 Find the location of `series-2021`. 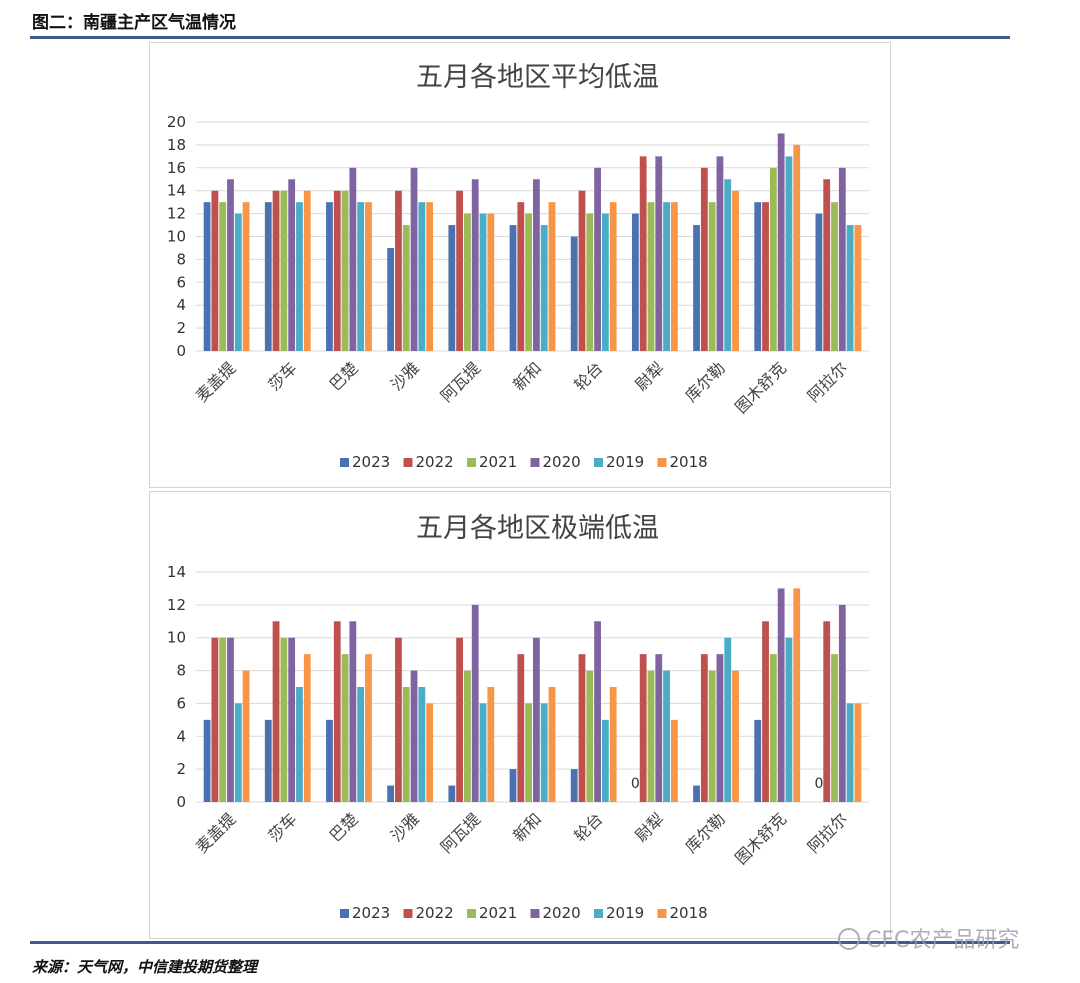

series-2021 is located at coordinates (528, 719).